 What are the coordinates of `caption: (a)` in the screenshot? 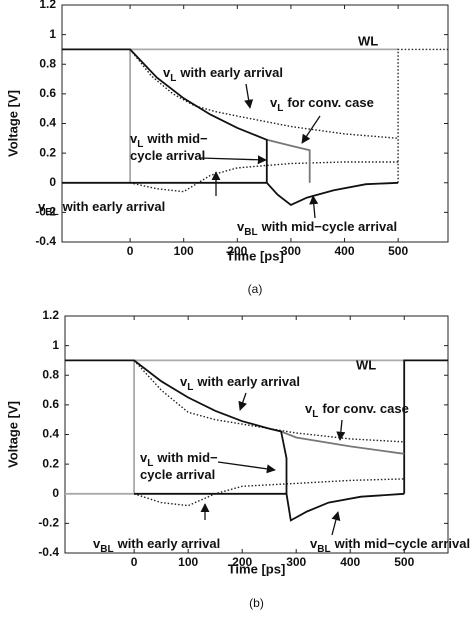 It's located at (255, 289).